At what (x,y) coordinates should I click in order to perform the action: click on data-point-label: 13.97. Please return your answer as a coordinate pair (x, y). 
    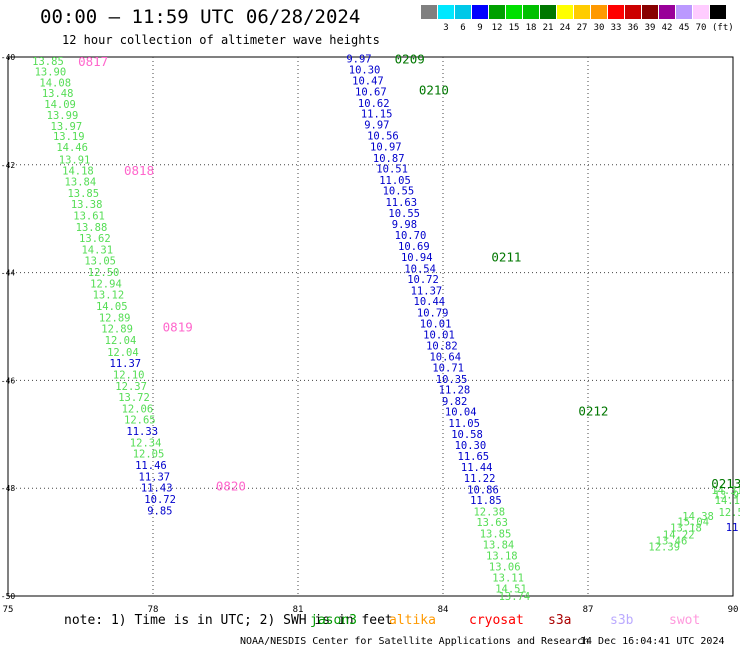
    Looking at the image, I should click on (727, 496).